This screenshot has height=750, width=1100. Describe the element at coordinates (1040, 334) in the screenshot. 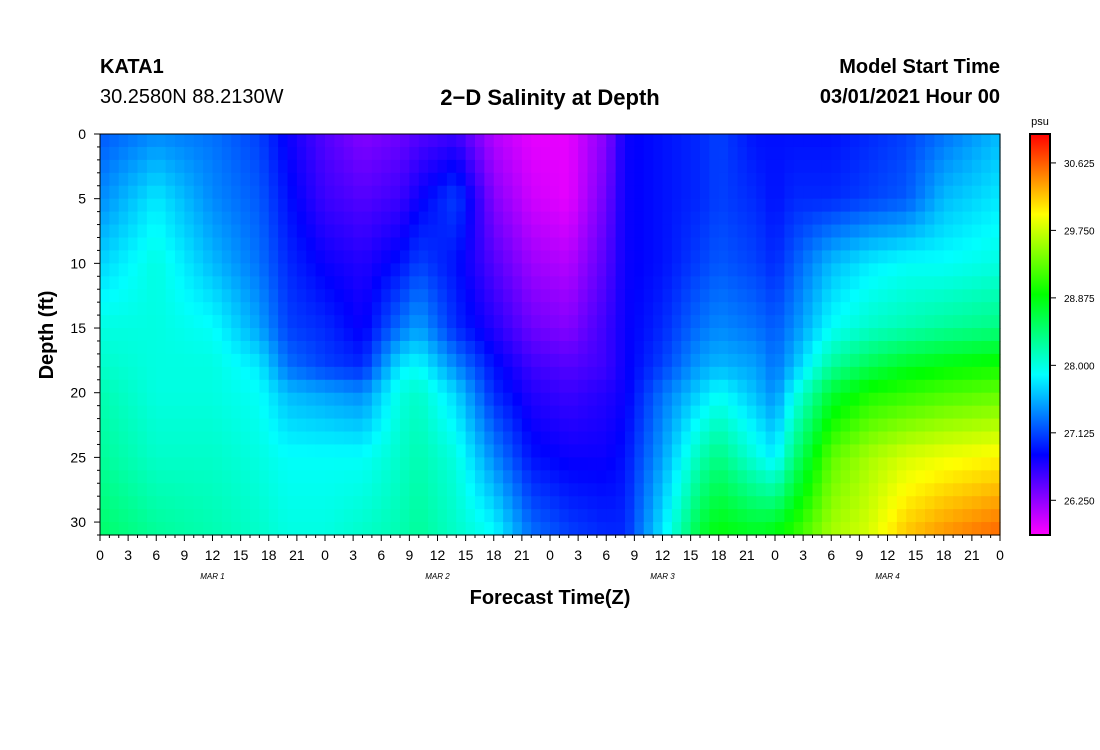

I see `colorbar-gradient` at that location.